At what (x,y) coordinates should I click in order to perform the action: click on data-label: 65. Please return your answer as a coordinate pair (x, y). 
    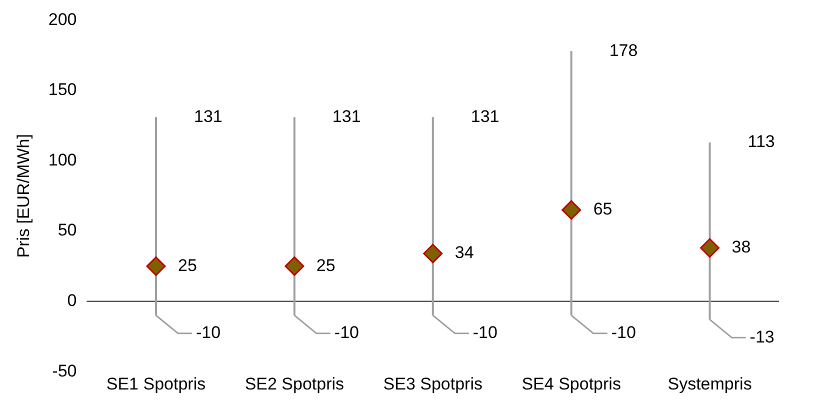
    Looking at the image, I should click on (602, 209).